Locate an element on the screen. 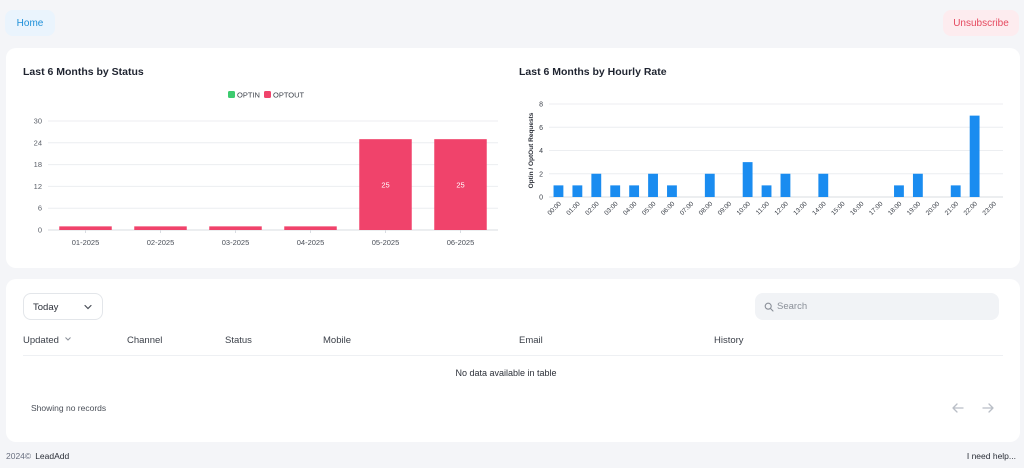 The height and width of the screenshot is (468, 1024). y-tick-label: 18 is located at coordinates (38, 164).